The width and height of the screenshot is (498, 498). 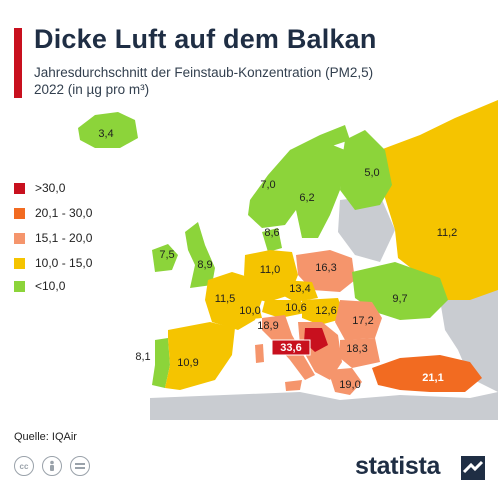 What do you see at coordinates (24, 466) in the screenshot?
I see `cc-icon: cc` at bounding box center [24, 466].